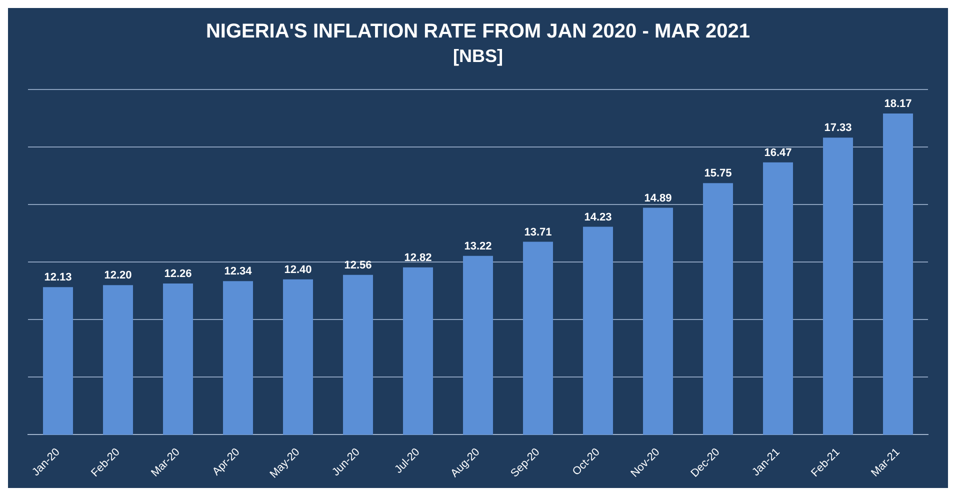 The height and width of the screenshot is (497, 958). I want to click on data-label: 16.47, so click(778, 152).